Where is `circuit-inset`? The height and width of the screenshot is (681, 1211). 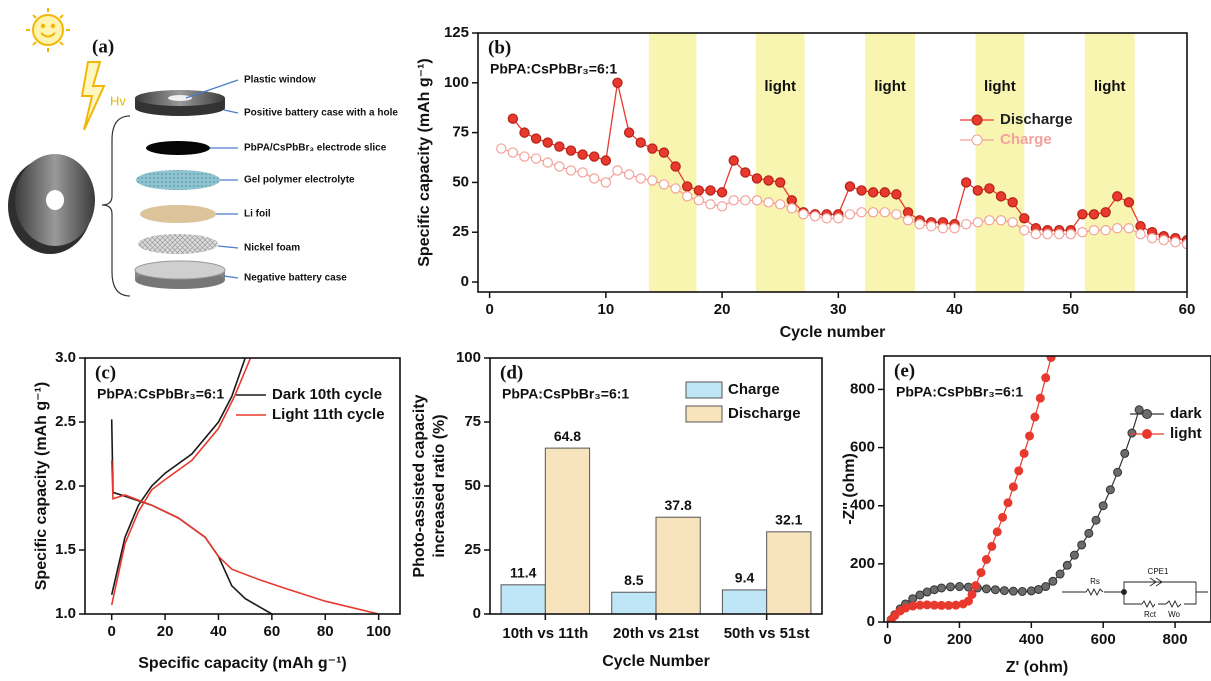 circuit-inset is located at coordinates (1135, 593).